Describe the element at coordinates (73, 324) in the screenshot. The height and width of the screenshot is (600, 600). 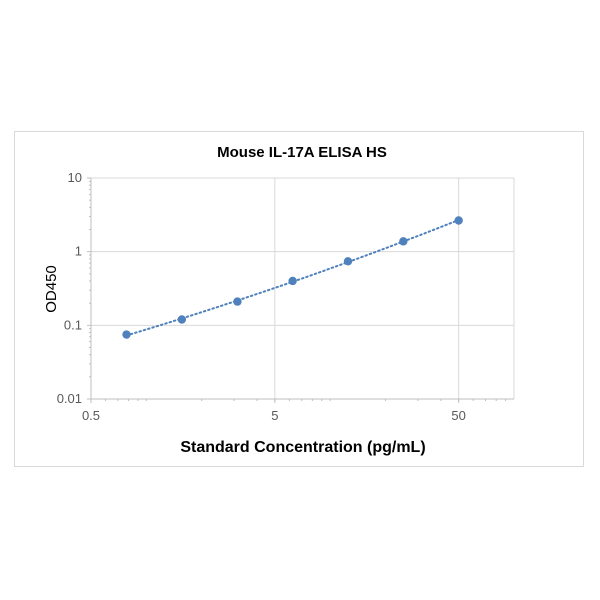
I see `y-tick-label: 0.1` at that location.